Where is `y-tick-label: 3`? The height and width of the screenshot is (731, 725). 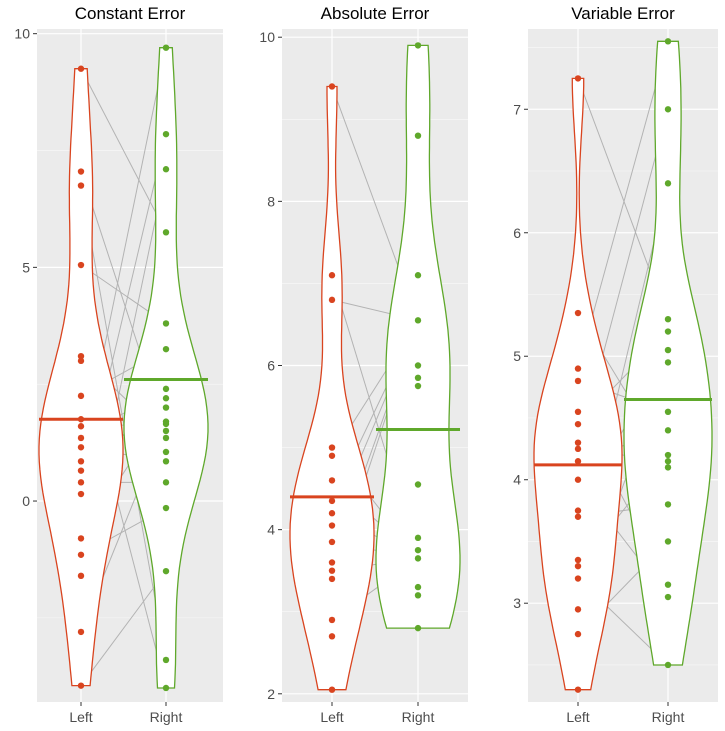 y-tick-label: 3 is located at coordinates (517, 603).